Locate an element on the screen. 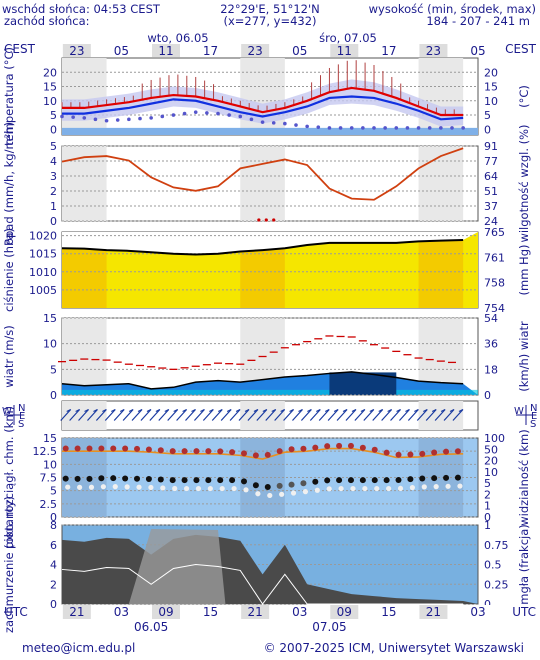 The width and height of the screenshot is (540, 660). y-tick-label-right: 0.75 is located at coordinates (496, 545).